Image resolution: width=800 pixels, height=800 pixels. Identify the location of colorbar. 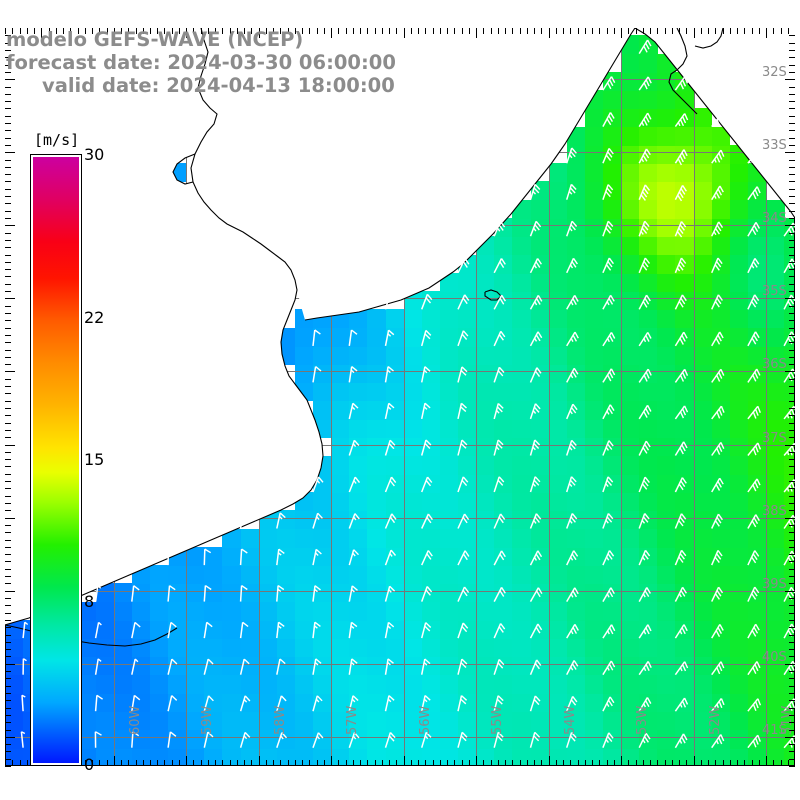
(56, 460).